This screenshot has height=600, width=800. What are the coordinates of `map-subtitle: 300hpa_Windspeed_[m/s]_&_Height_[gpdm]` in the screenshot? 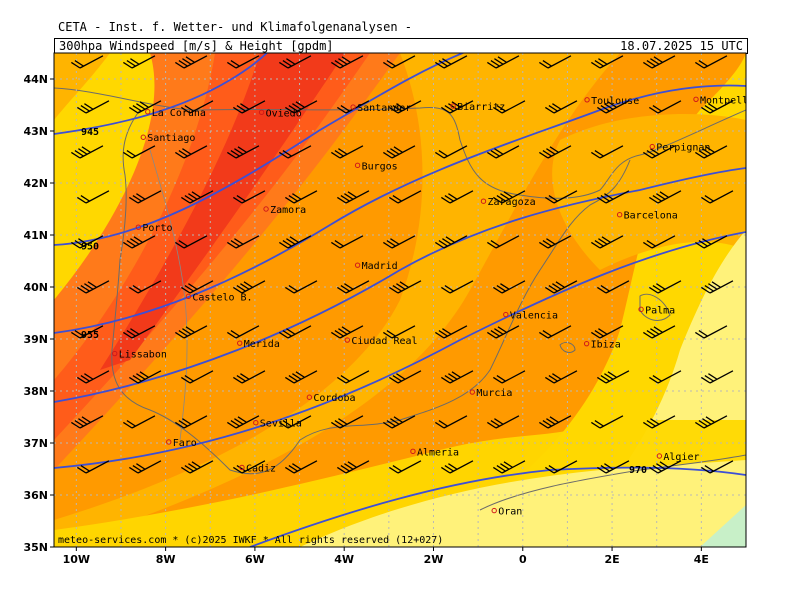 It's located at (196, 46).